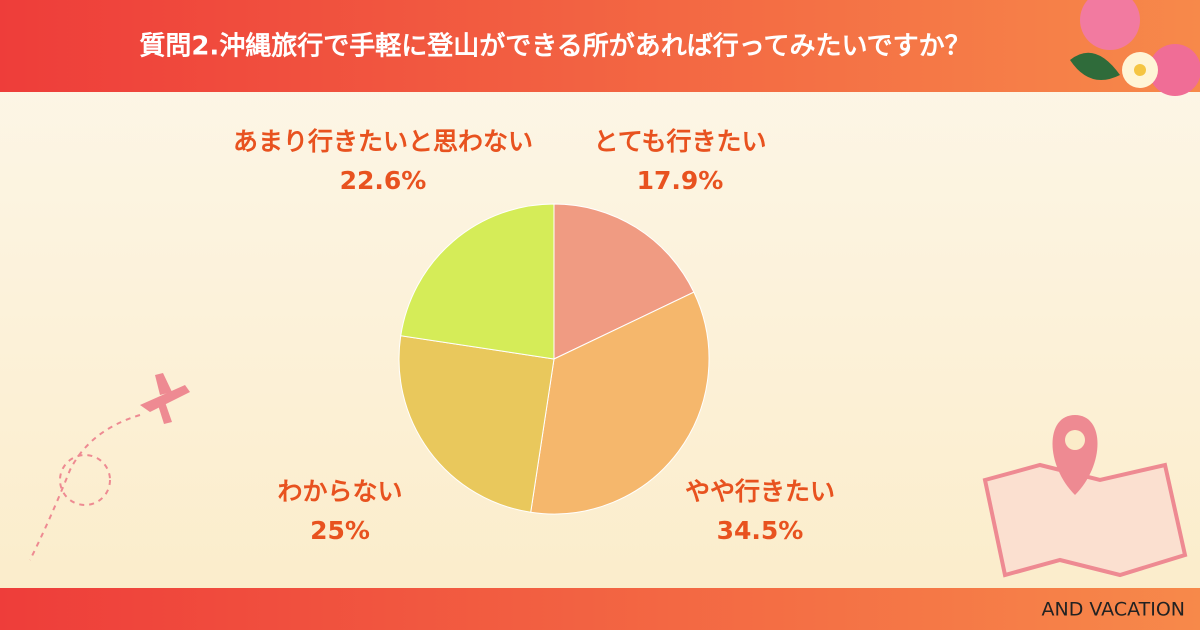 The height and width of the screenshot is (630, 1200). Describe the element at coordinates (1135, 48) in the screenshot. I see `flower-decoration` at that location.